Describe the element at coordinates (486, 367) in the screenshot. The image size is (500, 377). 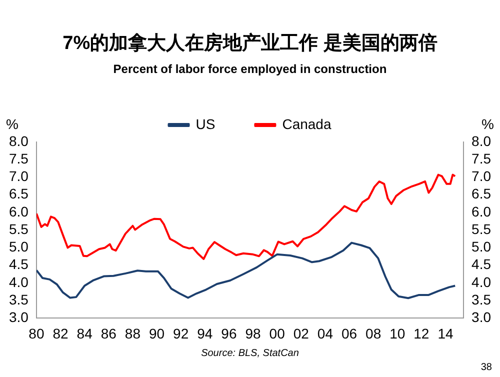
I see `text: 38` at that location.